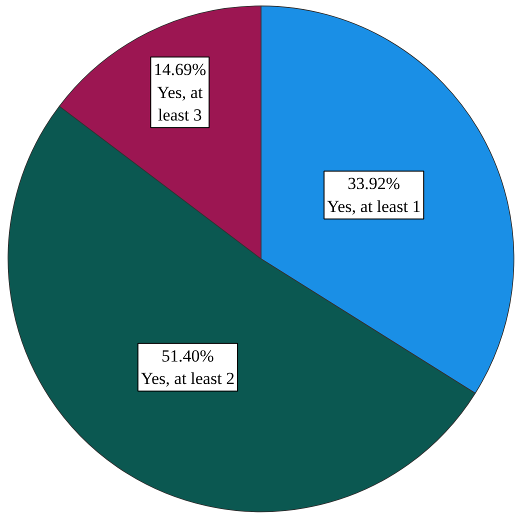 This screenshot has width=521, height=527. Describe the element at coordinates (374, 184) in the screenshot. I see `data-label: 33.92%` at that location.